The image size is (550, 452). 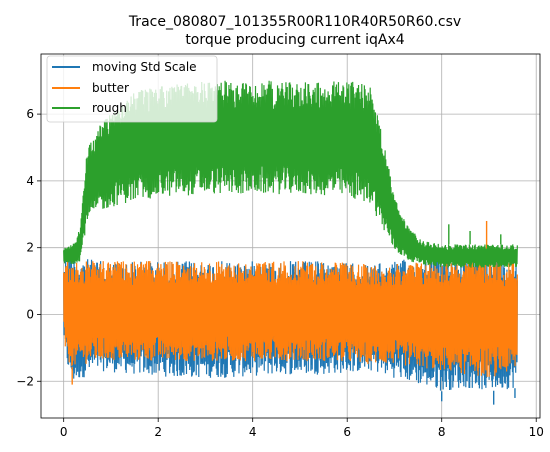 What do you see at coordinates (110, 88) in the screenshot?
I see `legend-label-butter: butter` at bounding box center [110, 88].